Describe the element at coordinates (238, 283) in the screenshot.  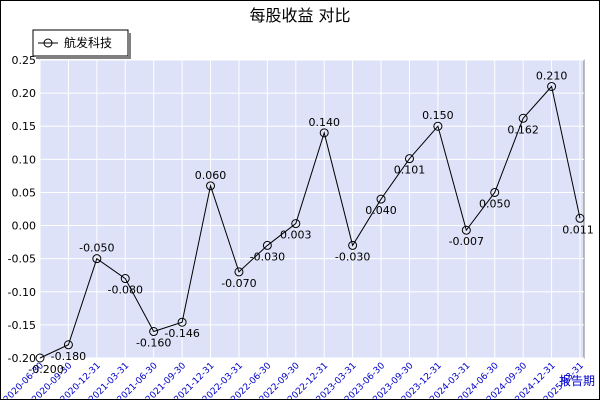
I see `data-label: -0.070` at that location.